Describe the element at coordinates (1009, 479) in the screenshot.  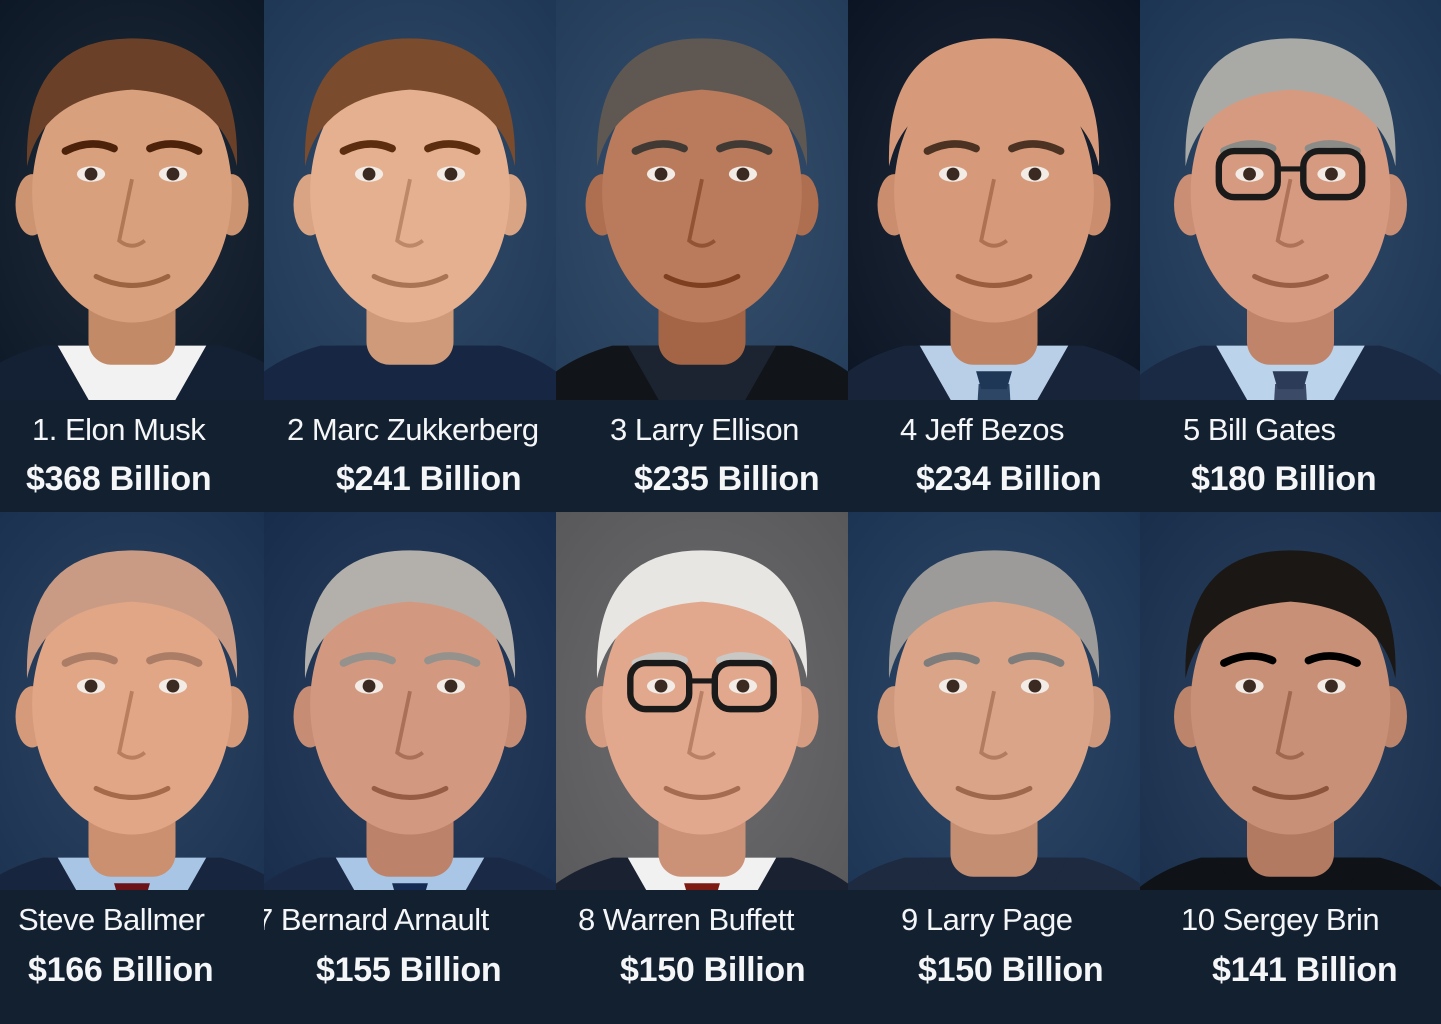
I see `net-worth: $234 Billion` at that location.